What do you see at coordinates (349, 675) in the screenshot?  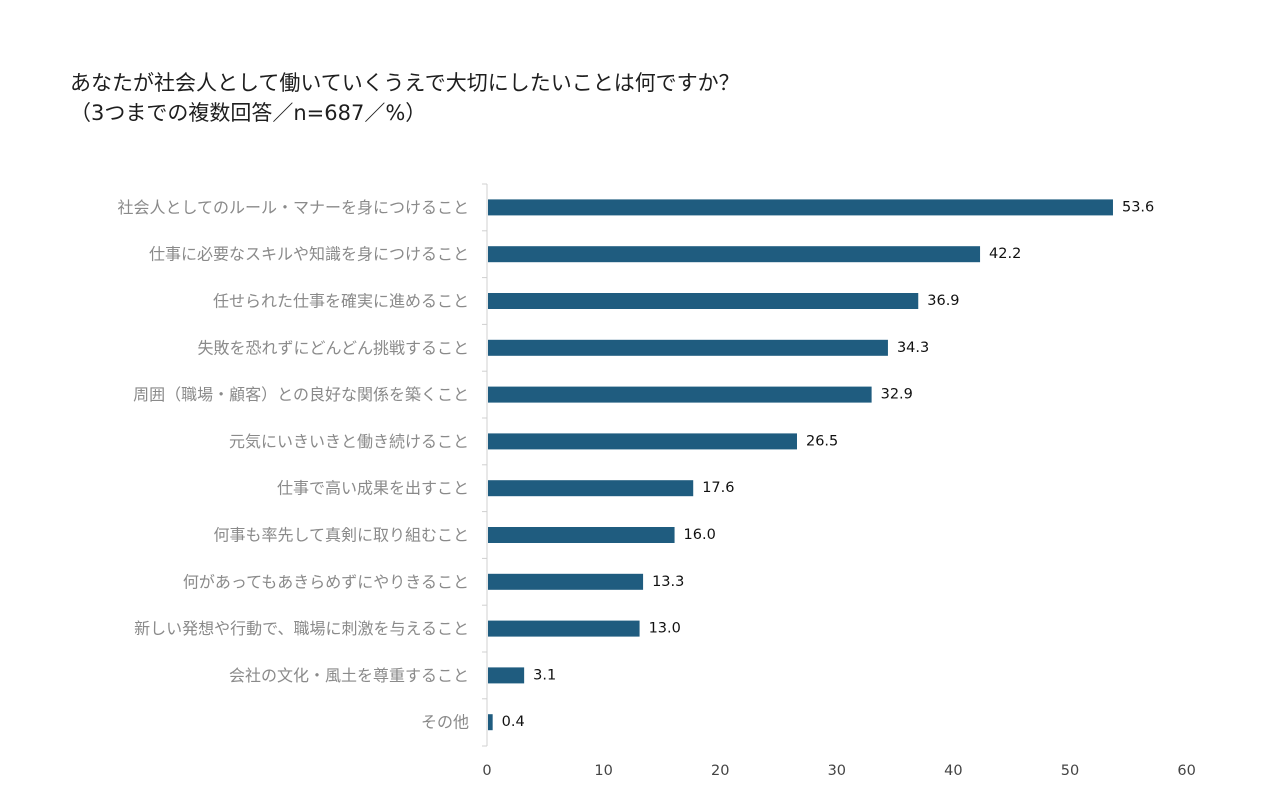 I see `category-label: 会社の文化・風土を尊重すること` at bounding box center [349, 675].